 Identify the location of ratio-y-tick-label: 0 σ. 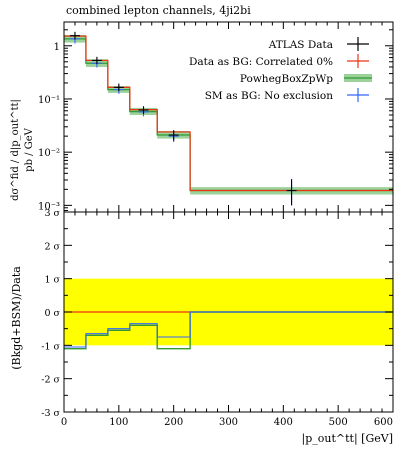
(52, 313).